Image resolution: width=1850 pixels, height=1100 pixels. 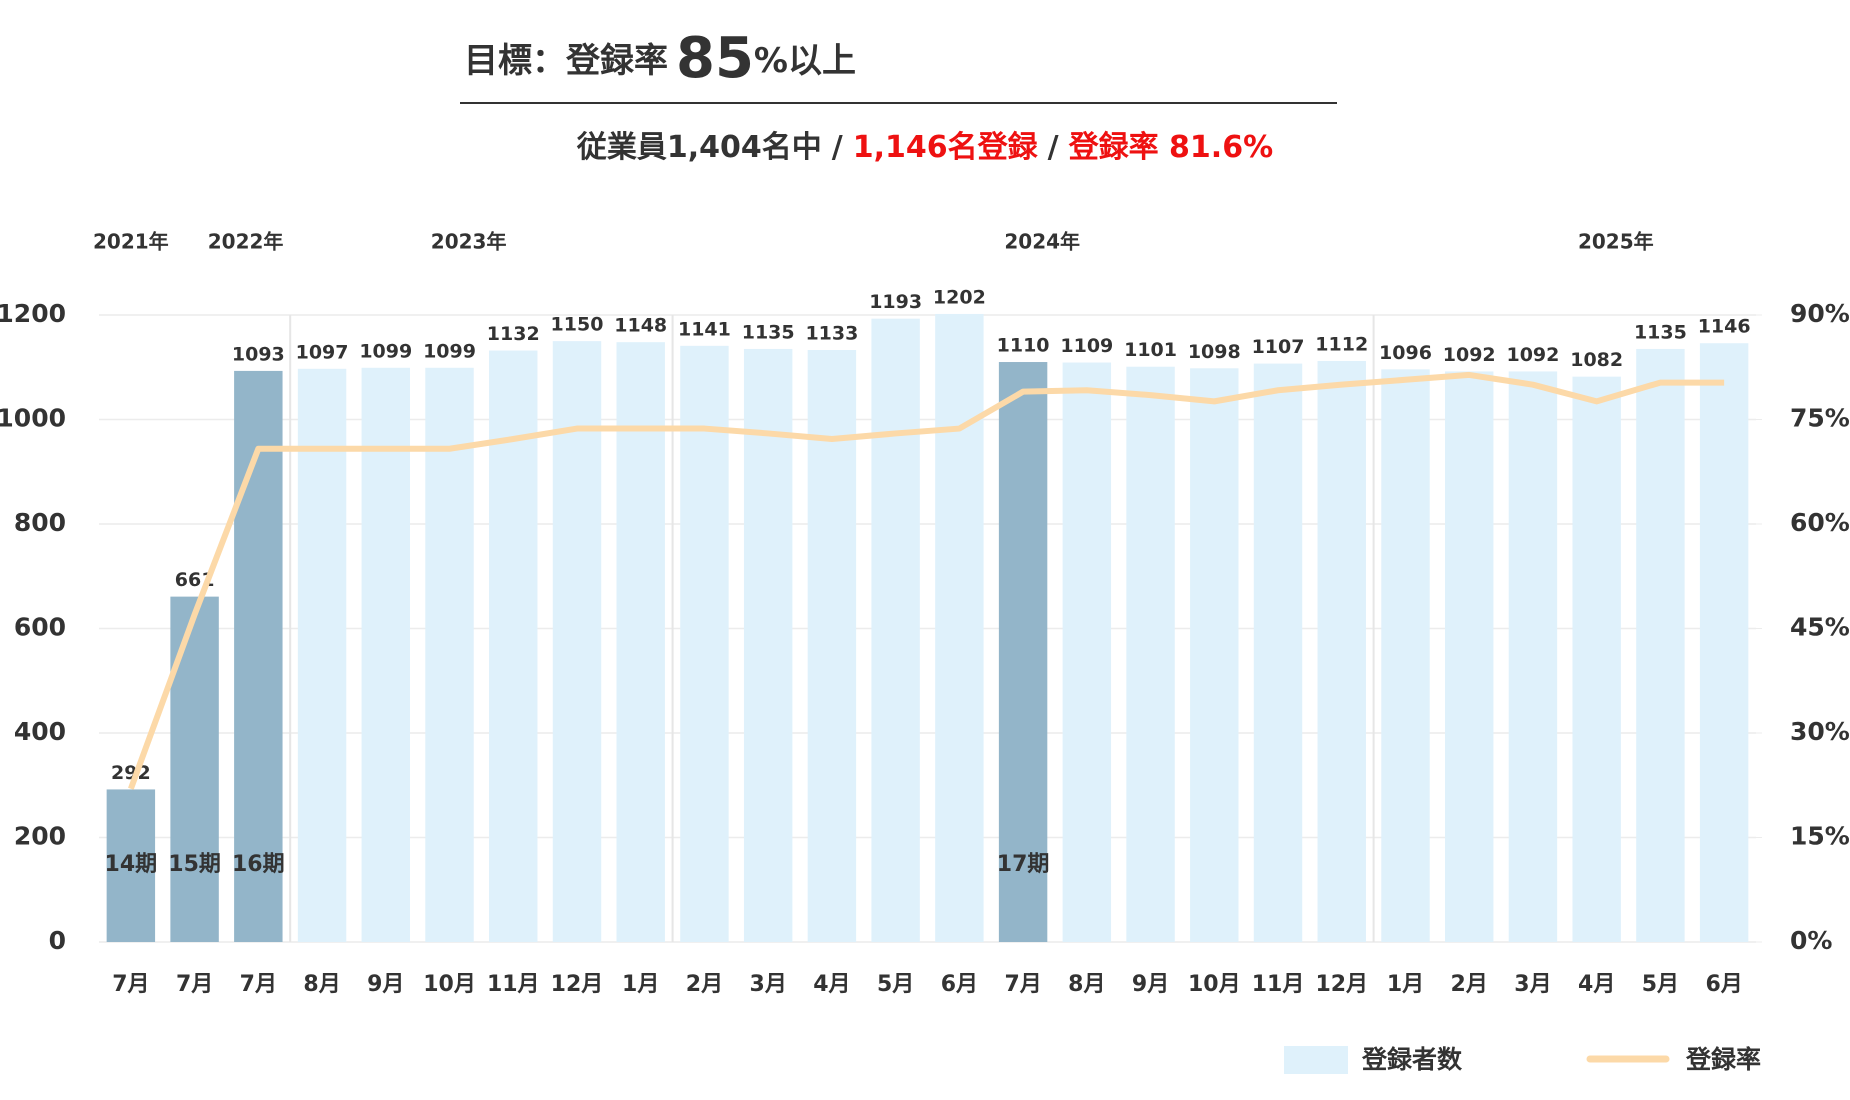 What do you see at coordinates (1042, 242) in the screenshot?
I see `year-label: 2024年` at bounding box center [1042, 242].